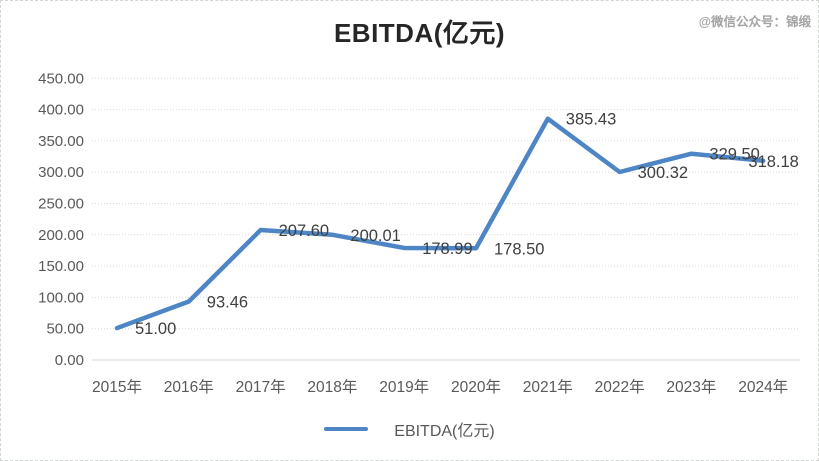 This screenshot has height=461, width=819. Describe the element at coordinates (663, 173) in the screenshot. I see `data-point-label: 300.32` at that location.